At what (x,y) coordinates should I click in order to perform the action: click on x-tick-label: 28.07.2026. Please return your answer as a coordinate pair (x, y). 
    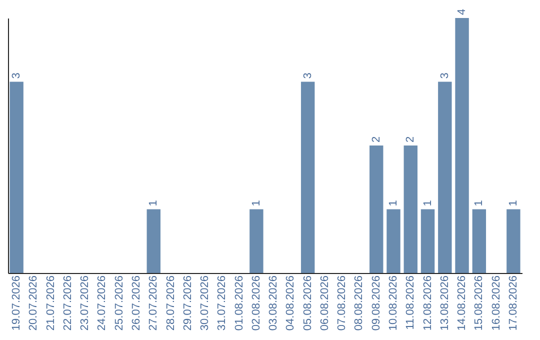
    Looking at the image, I should click on (170, 303).